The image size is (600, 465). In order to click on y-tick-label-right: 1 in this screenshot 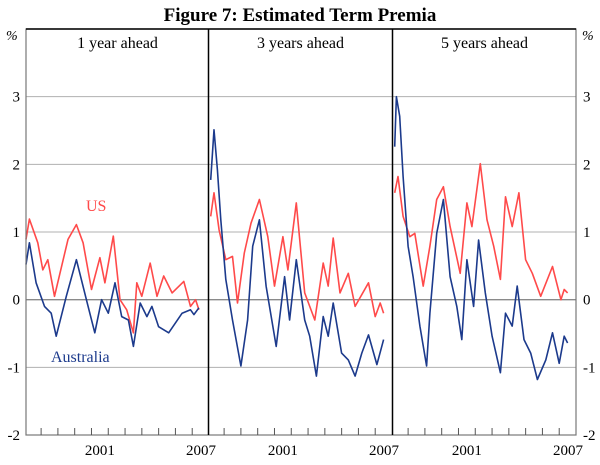, I will do `click(587, 233)`.